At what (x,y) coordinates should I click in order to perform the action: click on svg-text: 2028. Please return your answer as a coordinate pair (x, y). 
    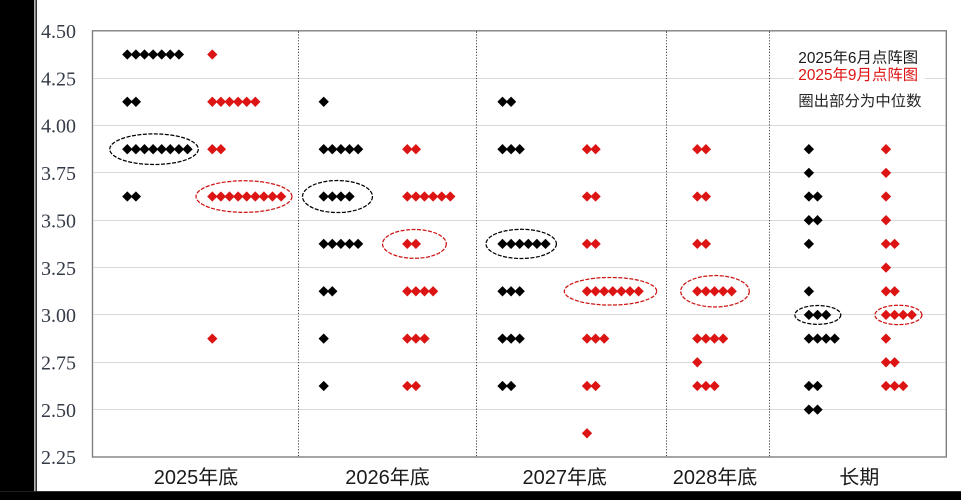
    Looking at the image, I should click on (695, 478).